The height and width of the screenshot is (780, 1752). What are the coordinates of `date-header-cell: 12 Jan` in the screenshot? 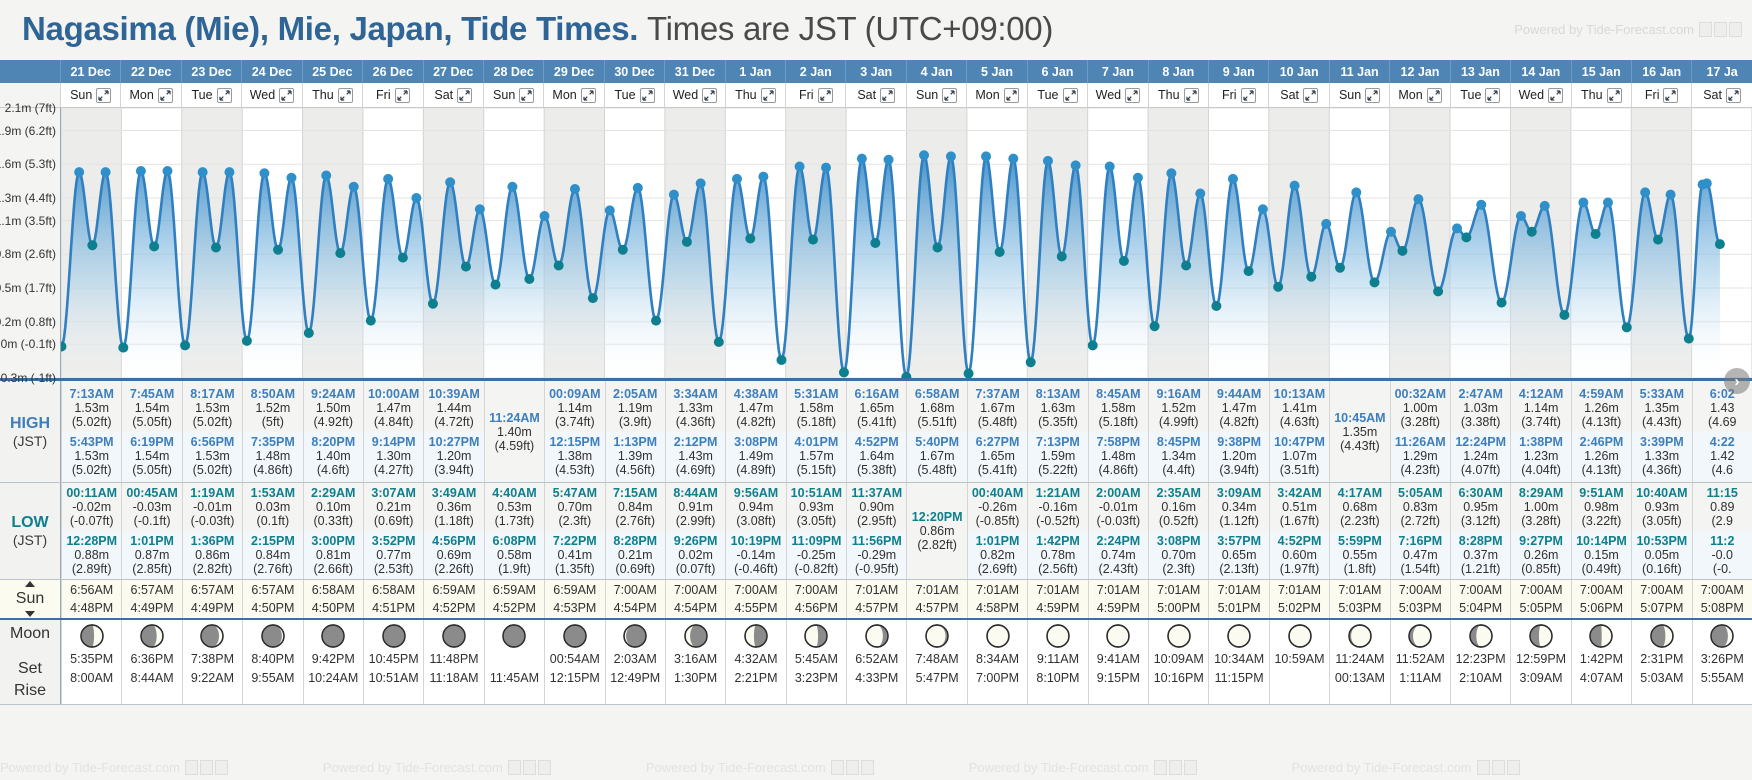 It's located at (1419, 71).